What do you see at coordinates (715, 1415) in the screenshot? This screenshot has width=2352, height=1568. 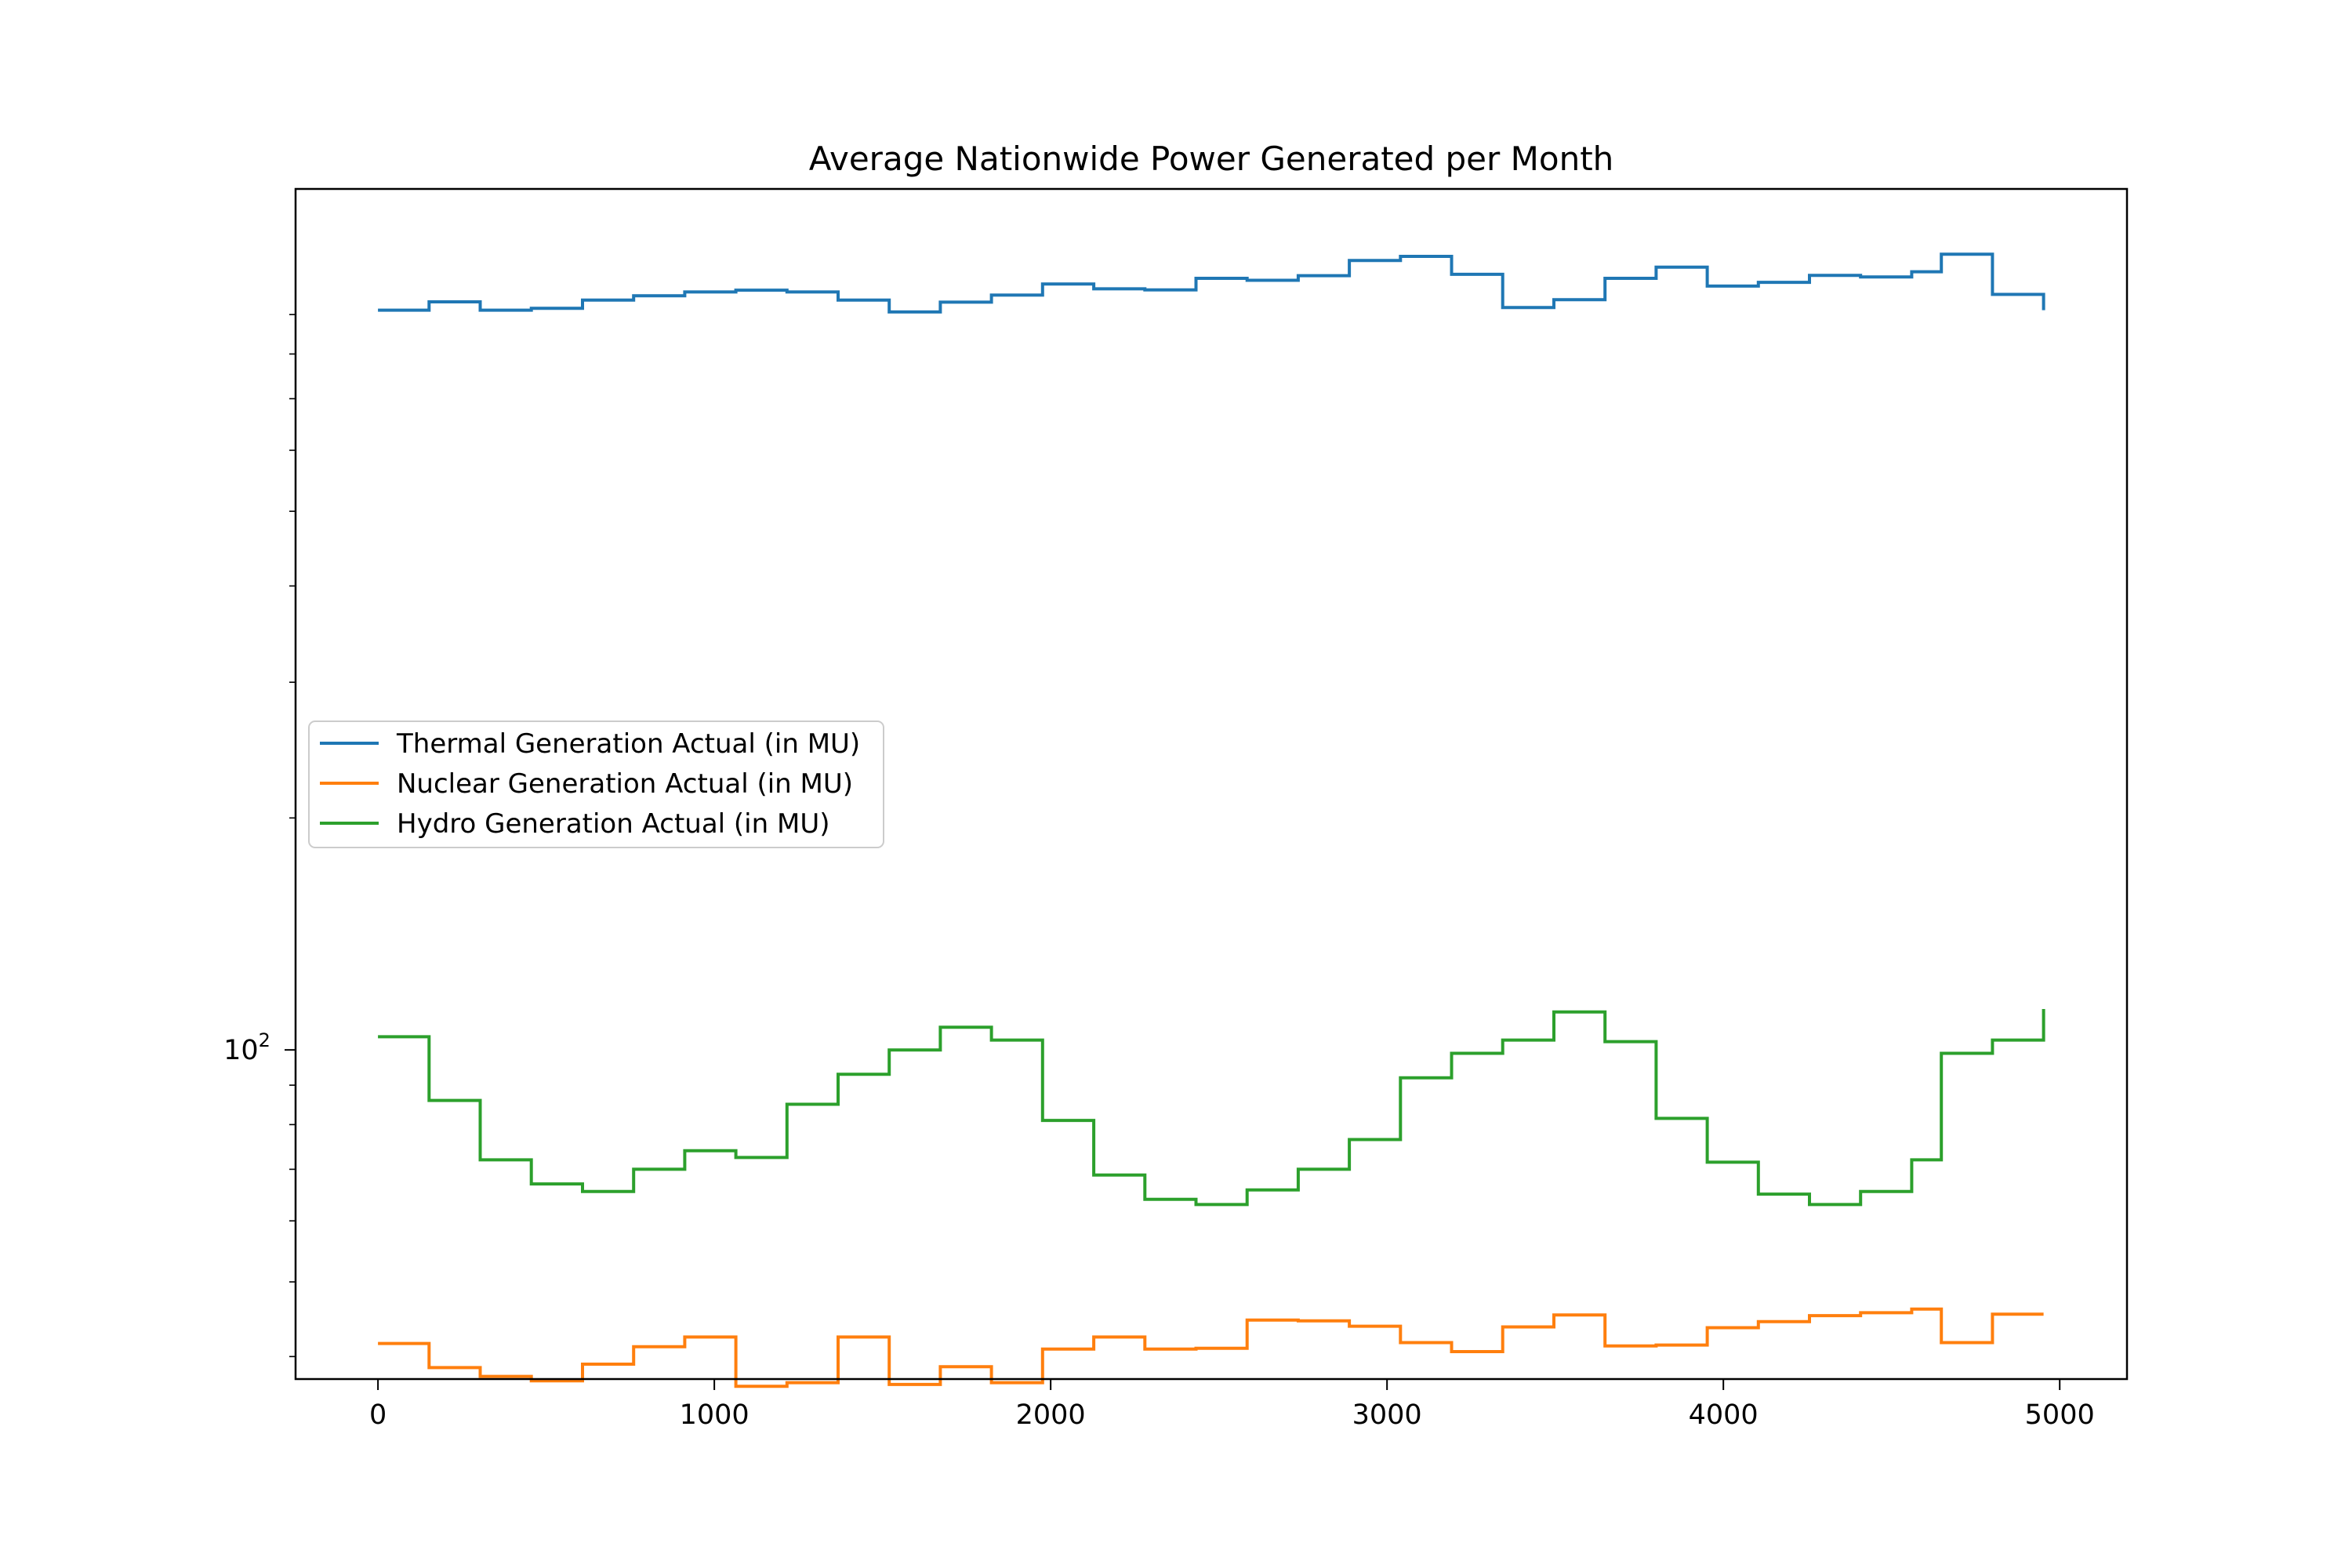 I see `x-tick-label: 1000` at bounding box center [715, 1415].